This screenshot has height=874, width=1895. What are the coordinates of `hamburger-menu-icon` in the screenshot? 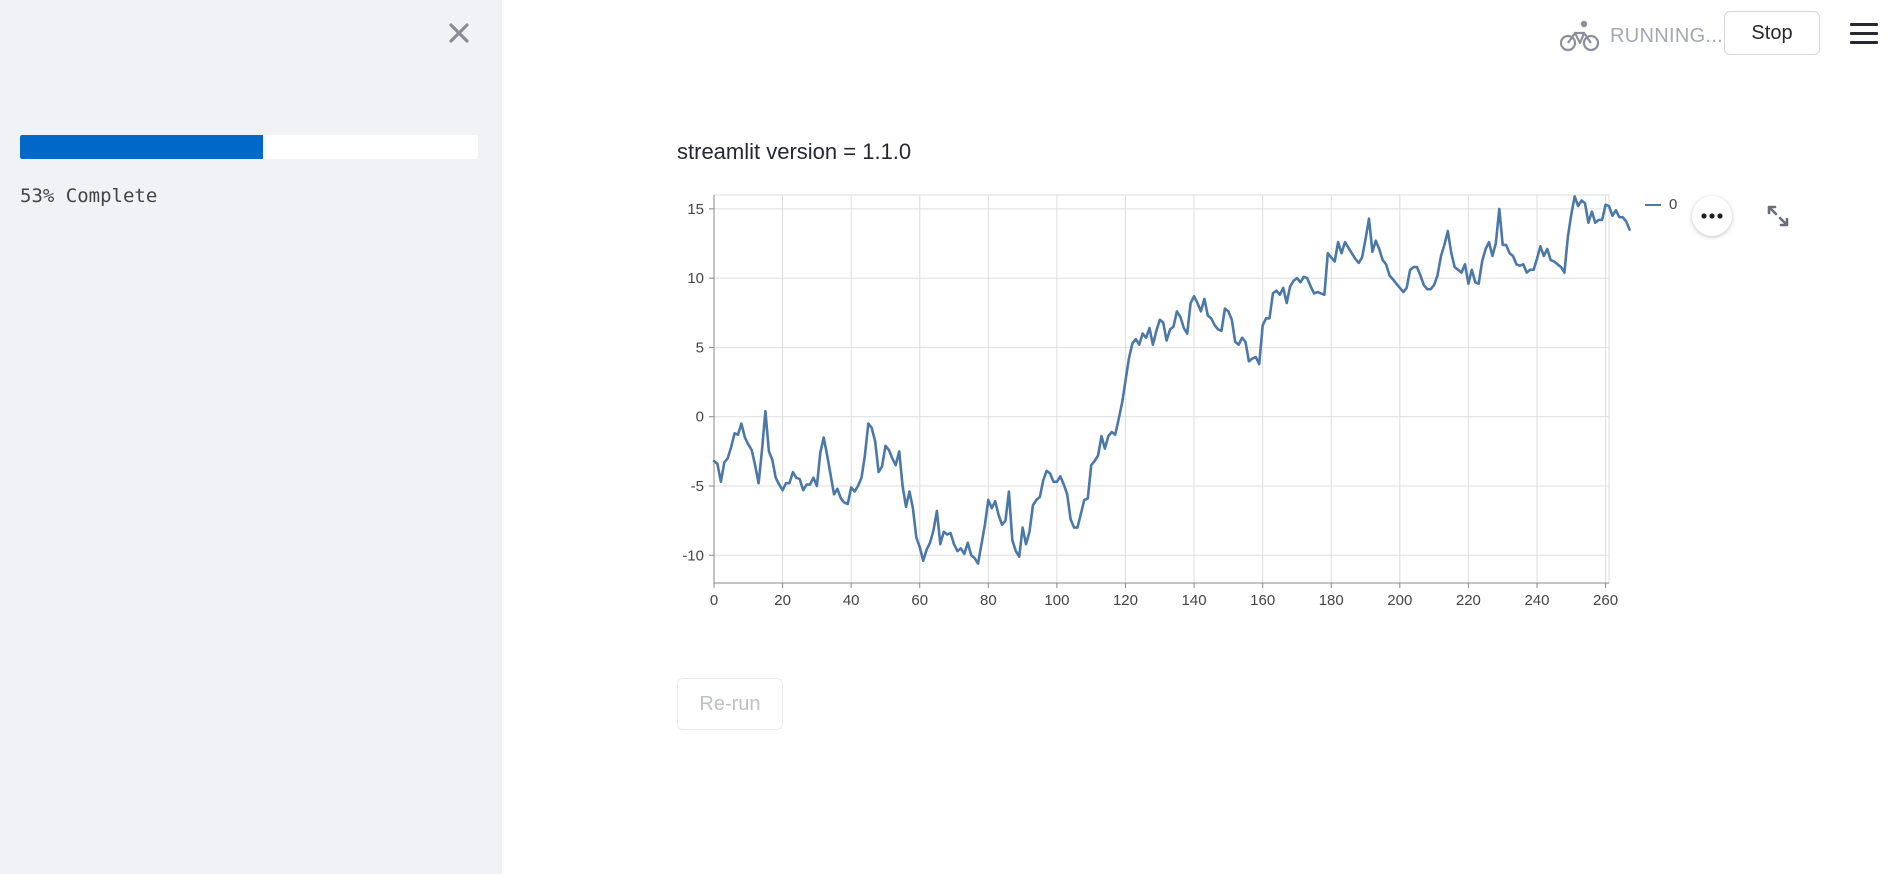 It's located at (1864, 24).